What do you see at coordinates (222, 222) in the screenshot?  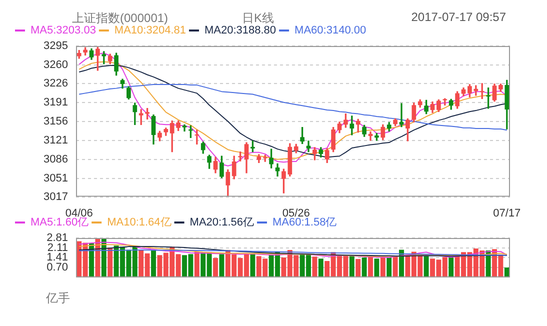 I see `legend-label: MA20:1.56亿` at bounding box center [222, 222].